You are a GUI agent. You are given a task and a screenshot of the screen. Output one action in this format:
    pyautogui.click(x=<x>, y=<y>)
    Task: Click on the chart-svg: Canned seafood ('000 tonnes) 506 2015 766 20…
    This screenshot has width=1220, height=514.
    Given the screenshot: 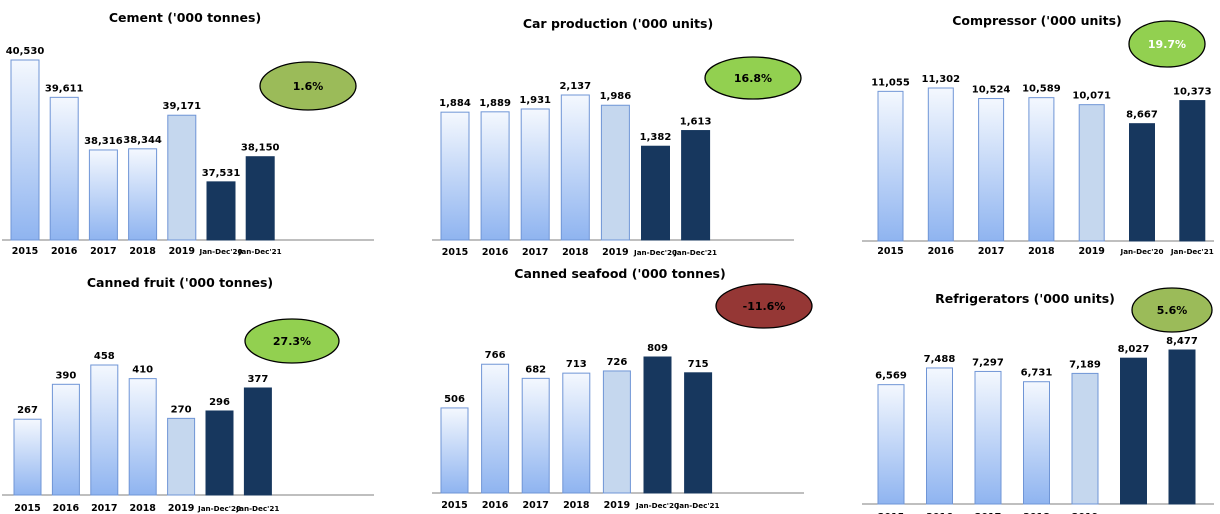 What is the action you would take?
    pyautogui.click(x=622, y=388)
    